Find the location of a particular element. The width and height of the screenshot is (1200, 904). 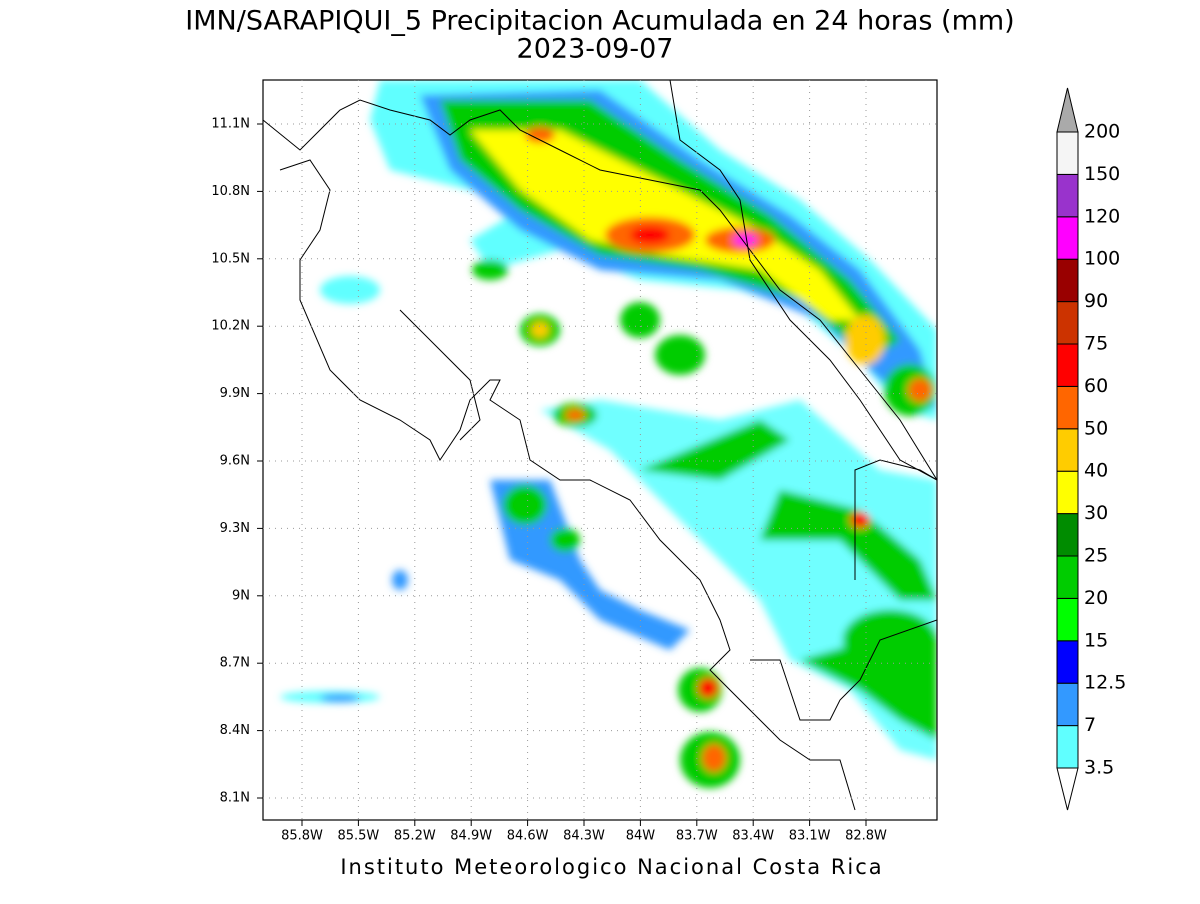

x-tick-label: 83.1W is located at coordinates (810, 836).